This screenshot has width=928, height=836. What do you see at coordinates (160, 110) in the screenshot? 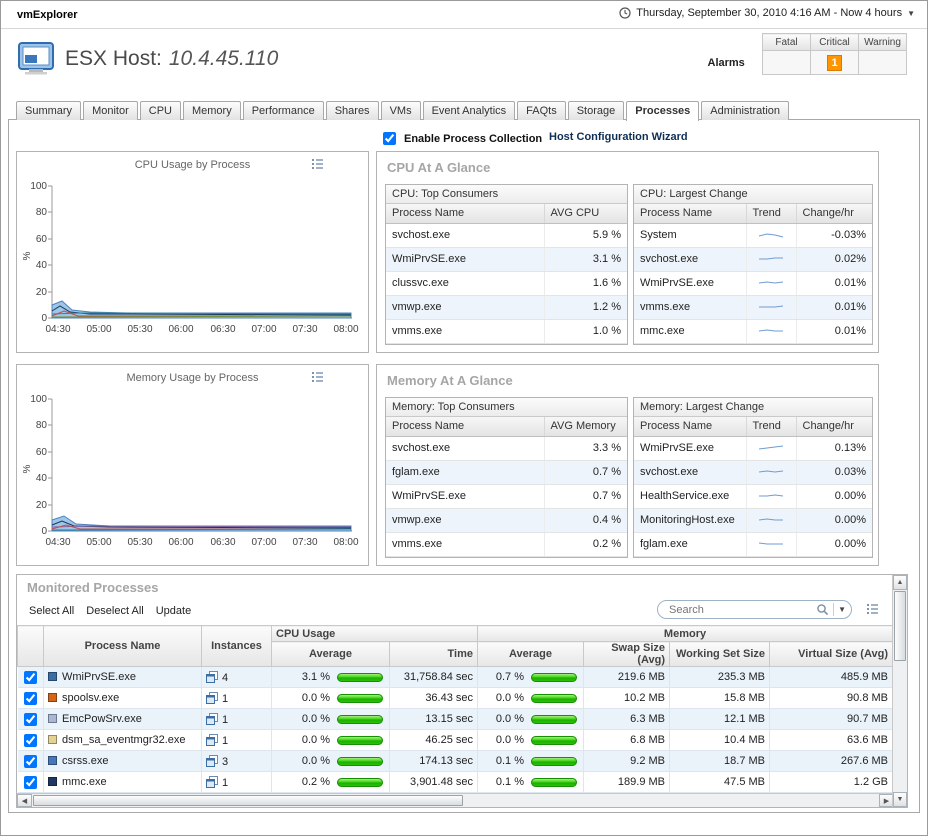
I see `tab-cpu: CPU` at bounding box center [160, 110].